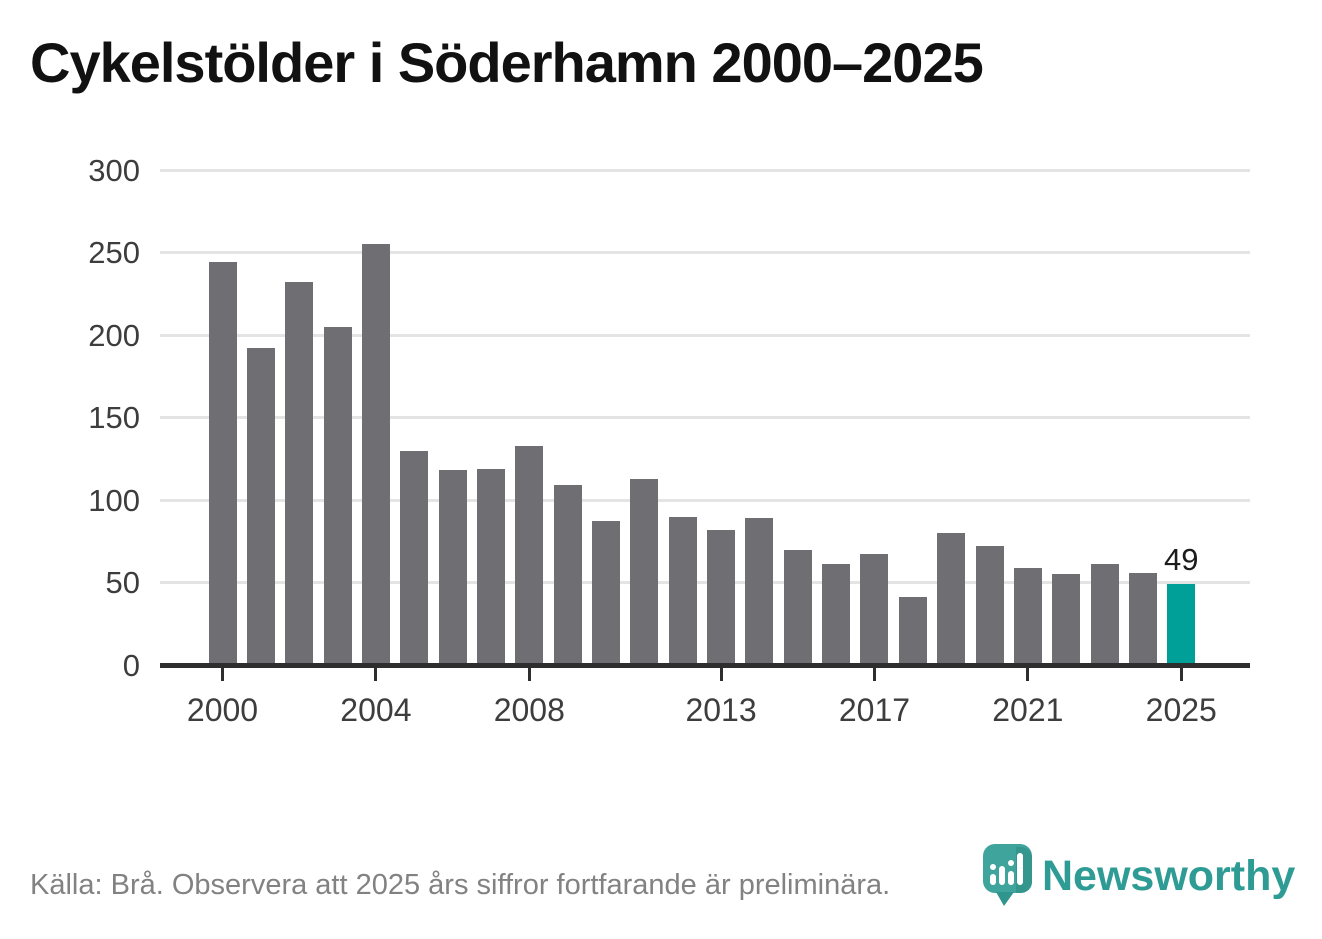 The image size is (1322, 939). I want to click on x-tick-label-2017: 2017, so click(874, 710).